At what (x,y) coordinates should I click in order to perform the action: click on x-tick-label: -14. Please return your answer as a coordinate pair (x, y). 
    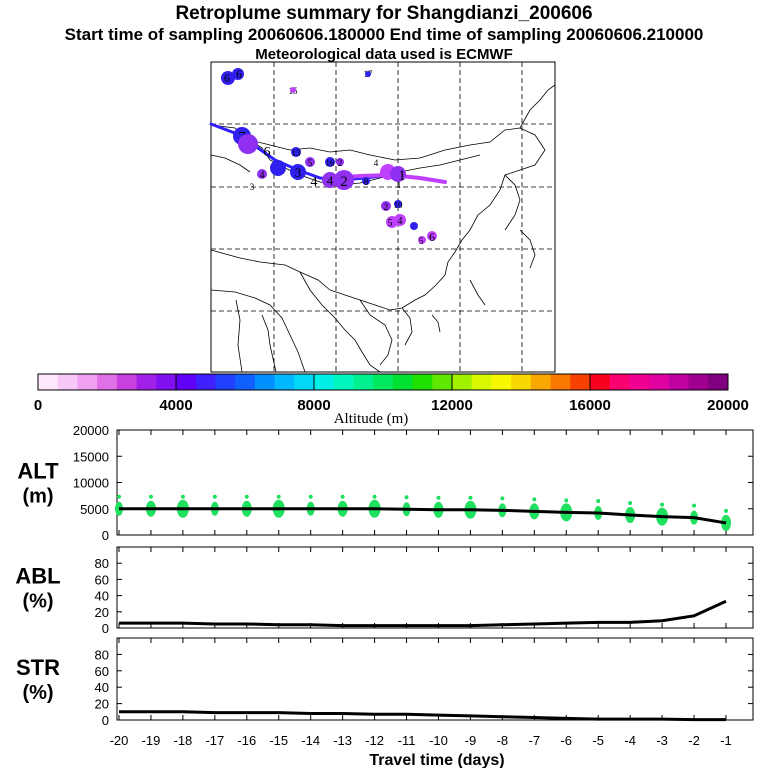
    Looking at the image, I should click on (310, 740).